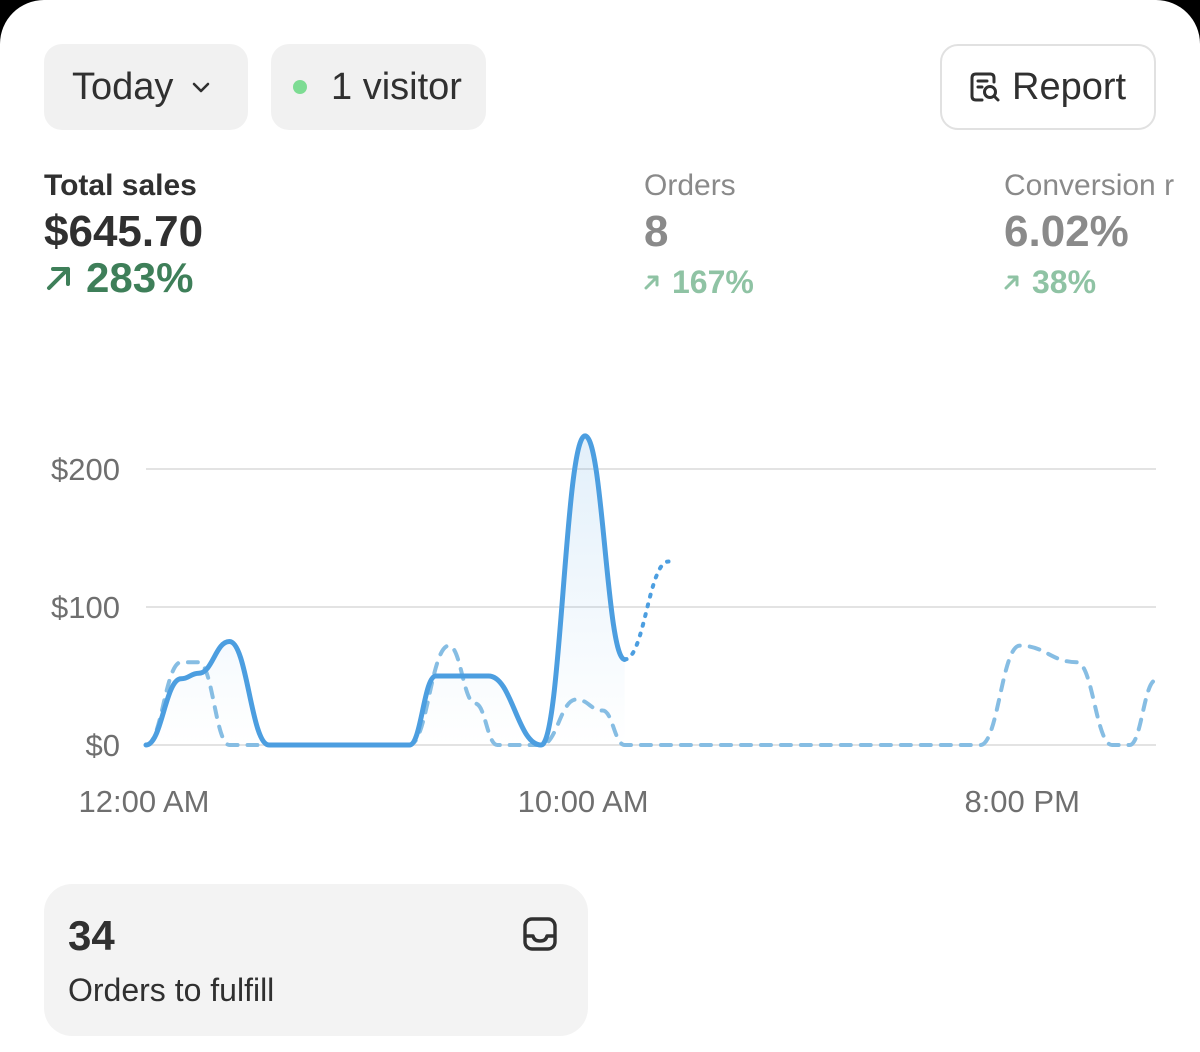 The image size is (1200, 1052). Describe the element at coordinates (123, 86) in the screenshot. I see `date-range-label: Today` at that location.